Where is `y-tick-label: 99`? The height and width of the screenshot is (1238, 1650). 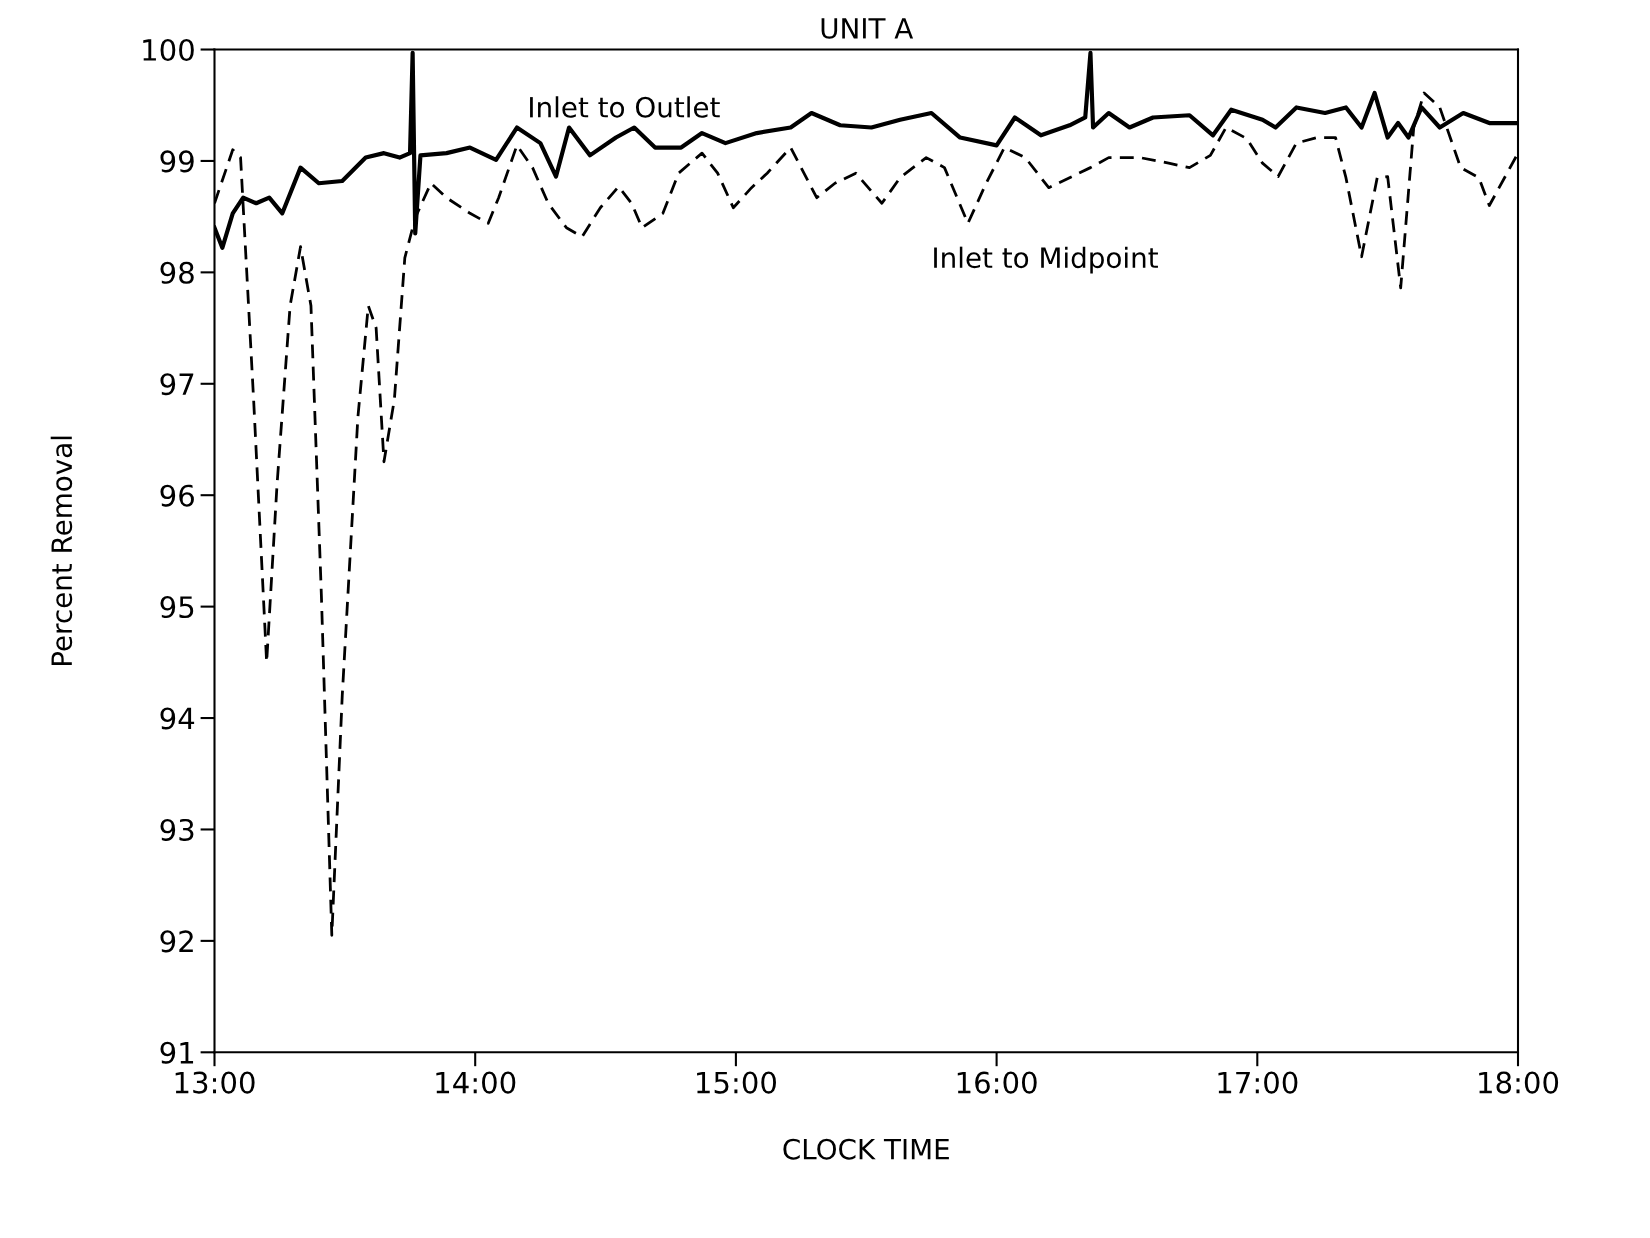 y-tick-label: 99 is located at coordinates (177, 161).